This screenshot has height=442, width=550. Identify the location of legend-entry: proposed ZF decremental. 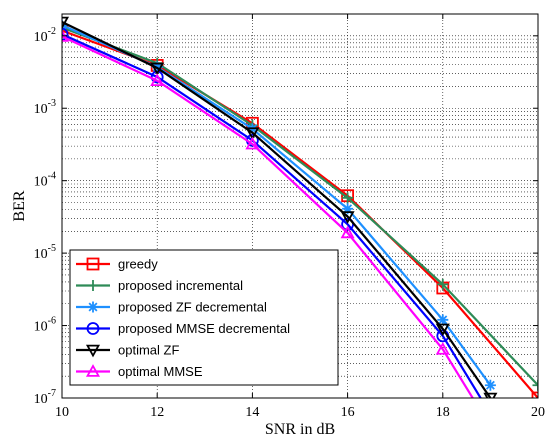
(171, 307).